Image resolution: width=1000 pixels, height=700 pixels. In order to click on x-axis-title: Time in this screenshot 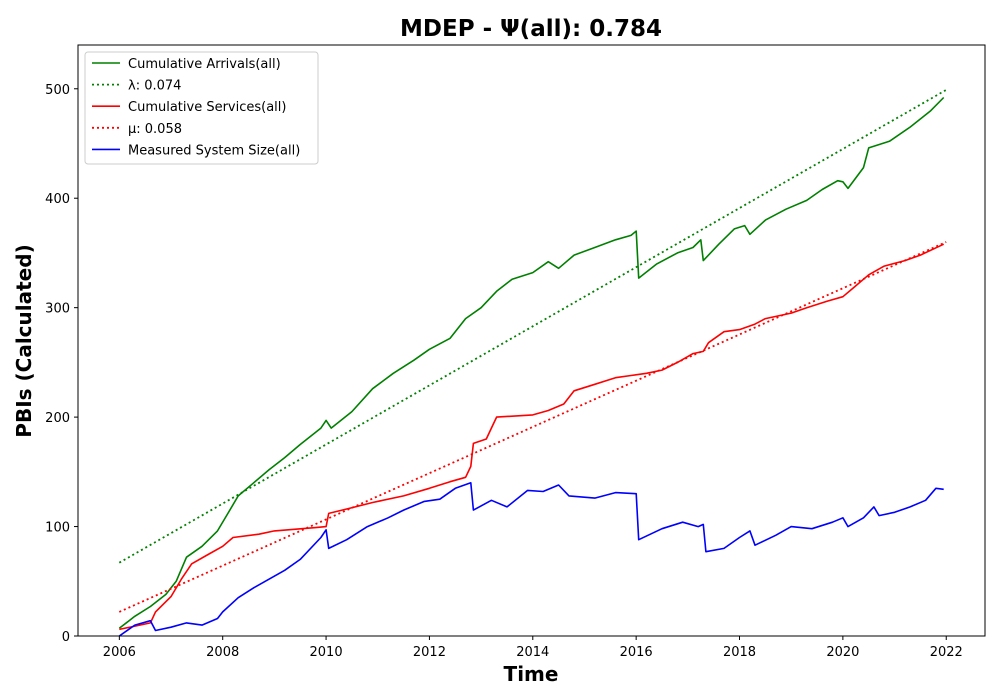, I will do `click(531, 674)`.